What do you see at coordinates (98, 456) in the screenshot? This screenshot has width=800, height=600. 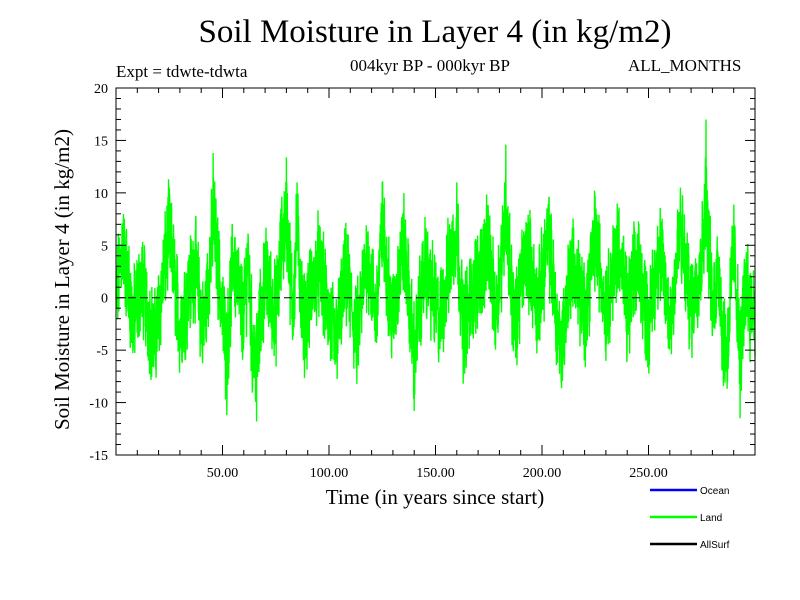 I see `y-tick-label: -15` at bounding box center [98, 456].